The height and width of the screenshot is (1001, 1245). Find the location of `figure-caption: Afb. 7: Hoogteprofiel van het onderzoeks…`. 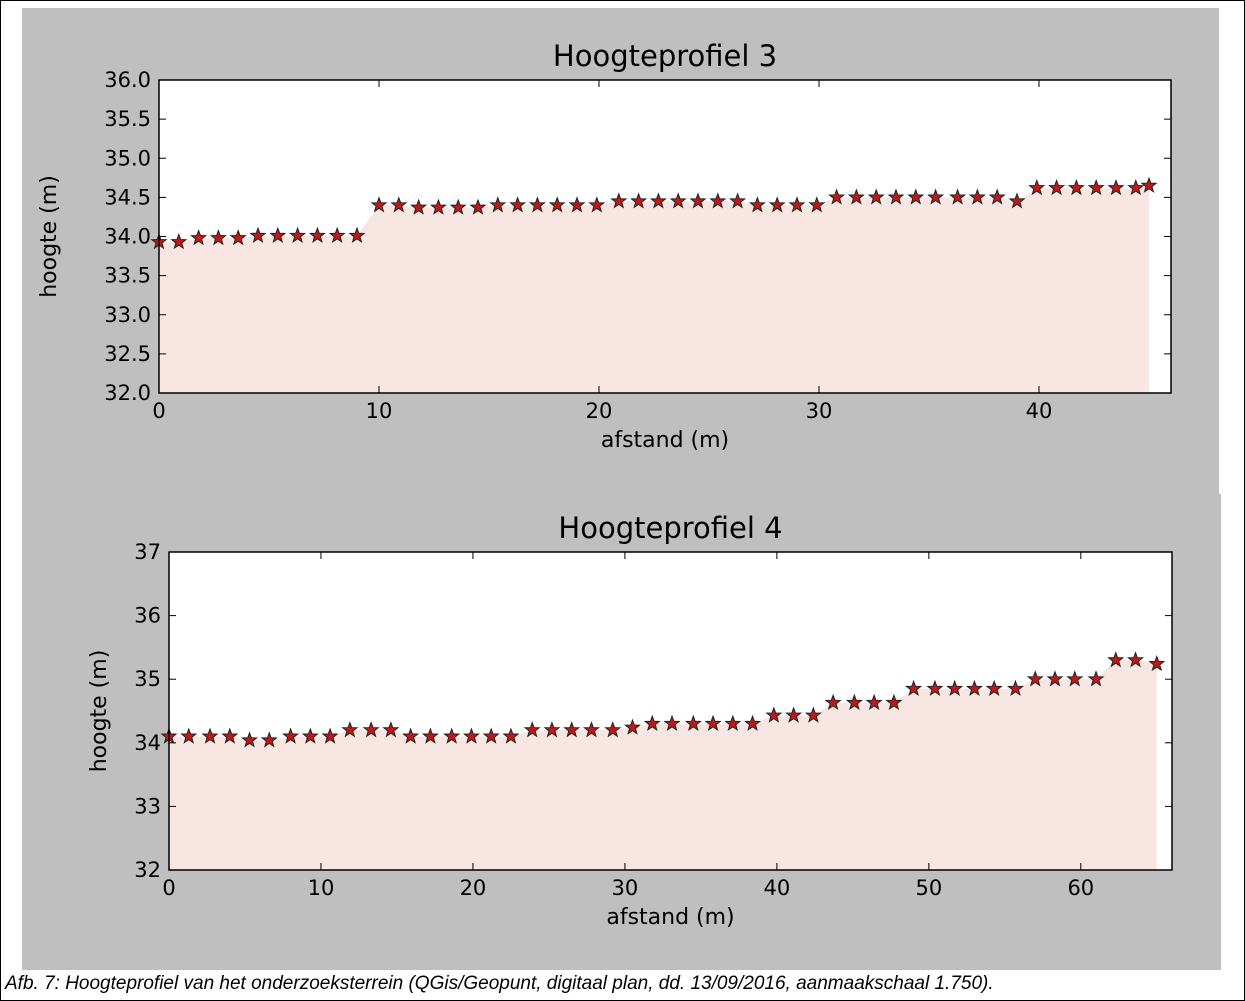

figure-caption: Afb. 7: Hoogteprofiel van het onderzoeks… is located at coordinates (499, 983).